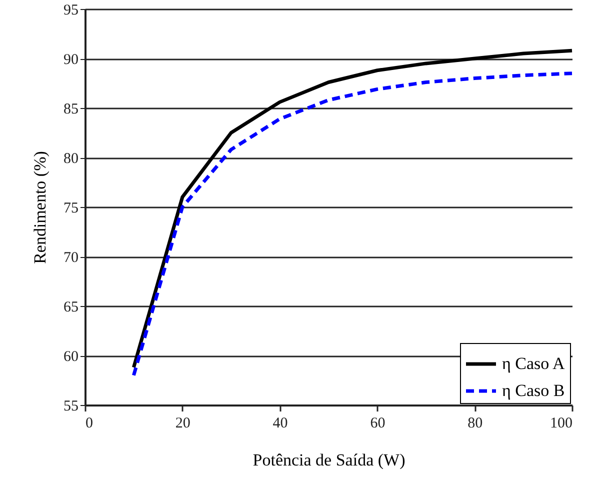 Image resolution: width=602 pixels, height=486 pixels. I want to click on x-tick-label: 100, so click(561, 424).